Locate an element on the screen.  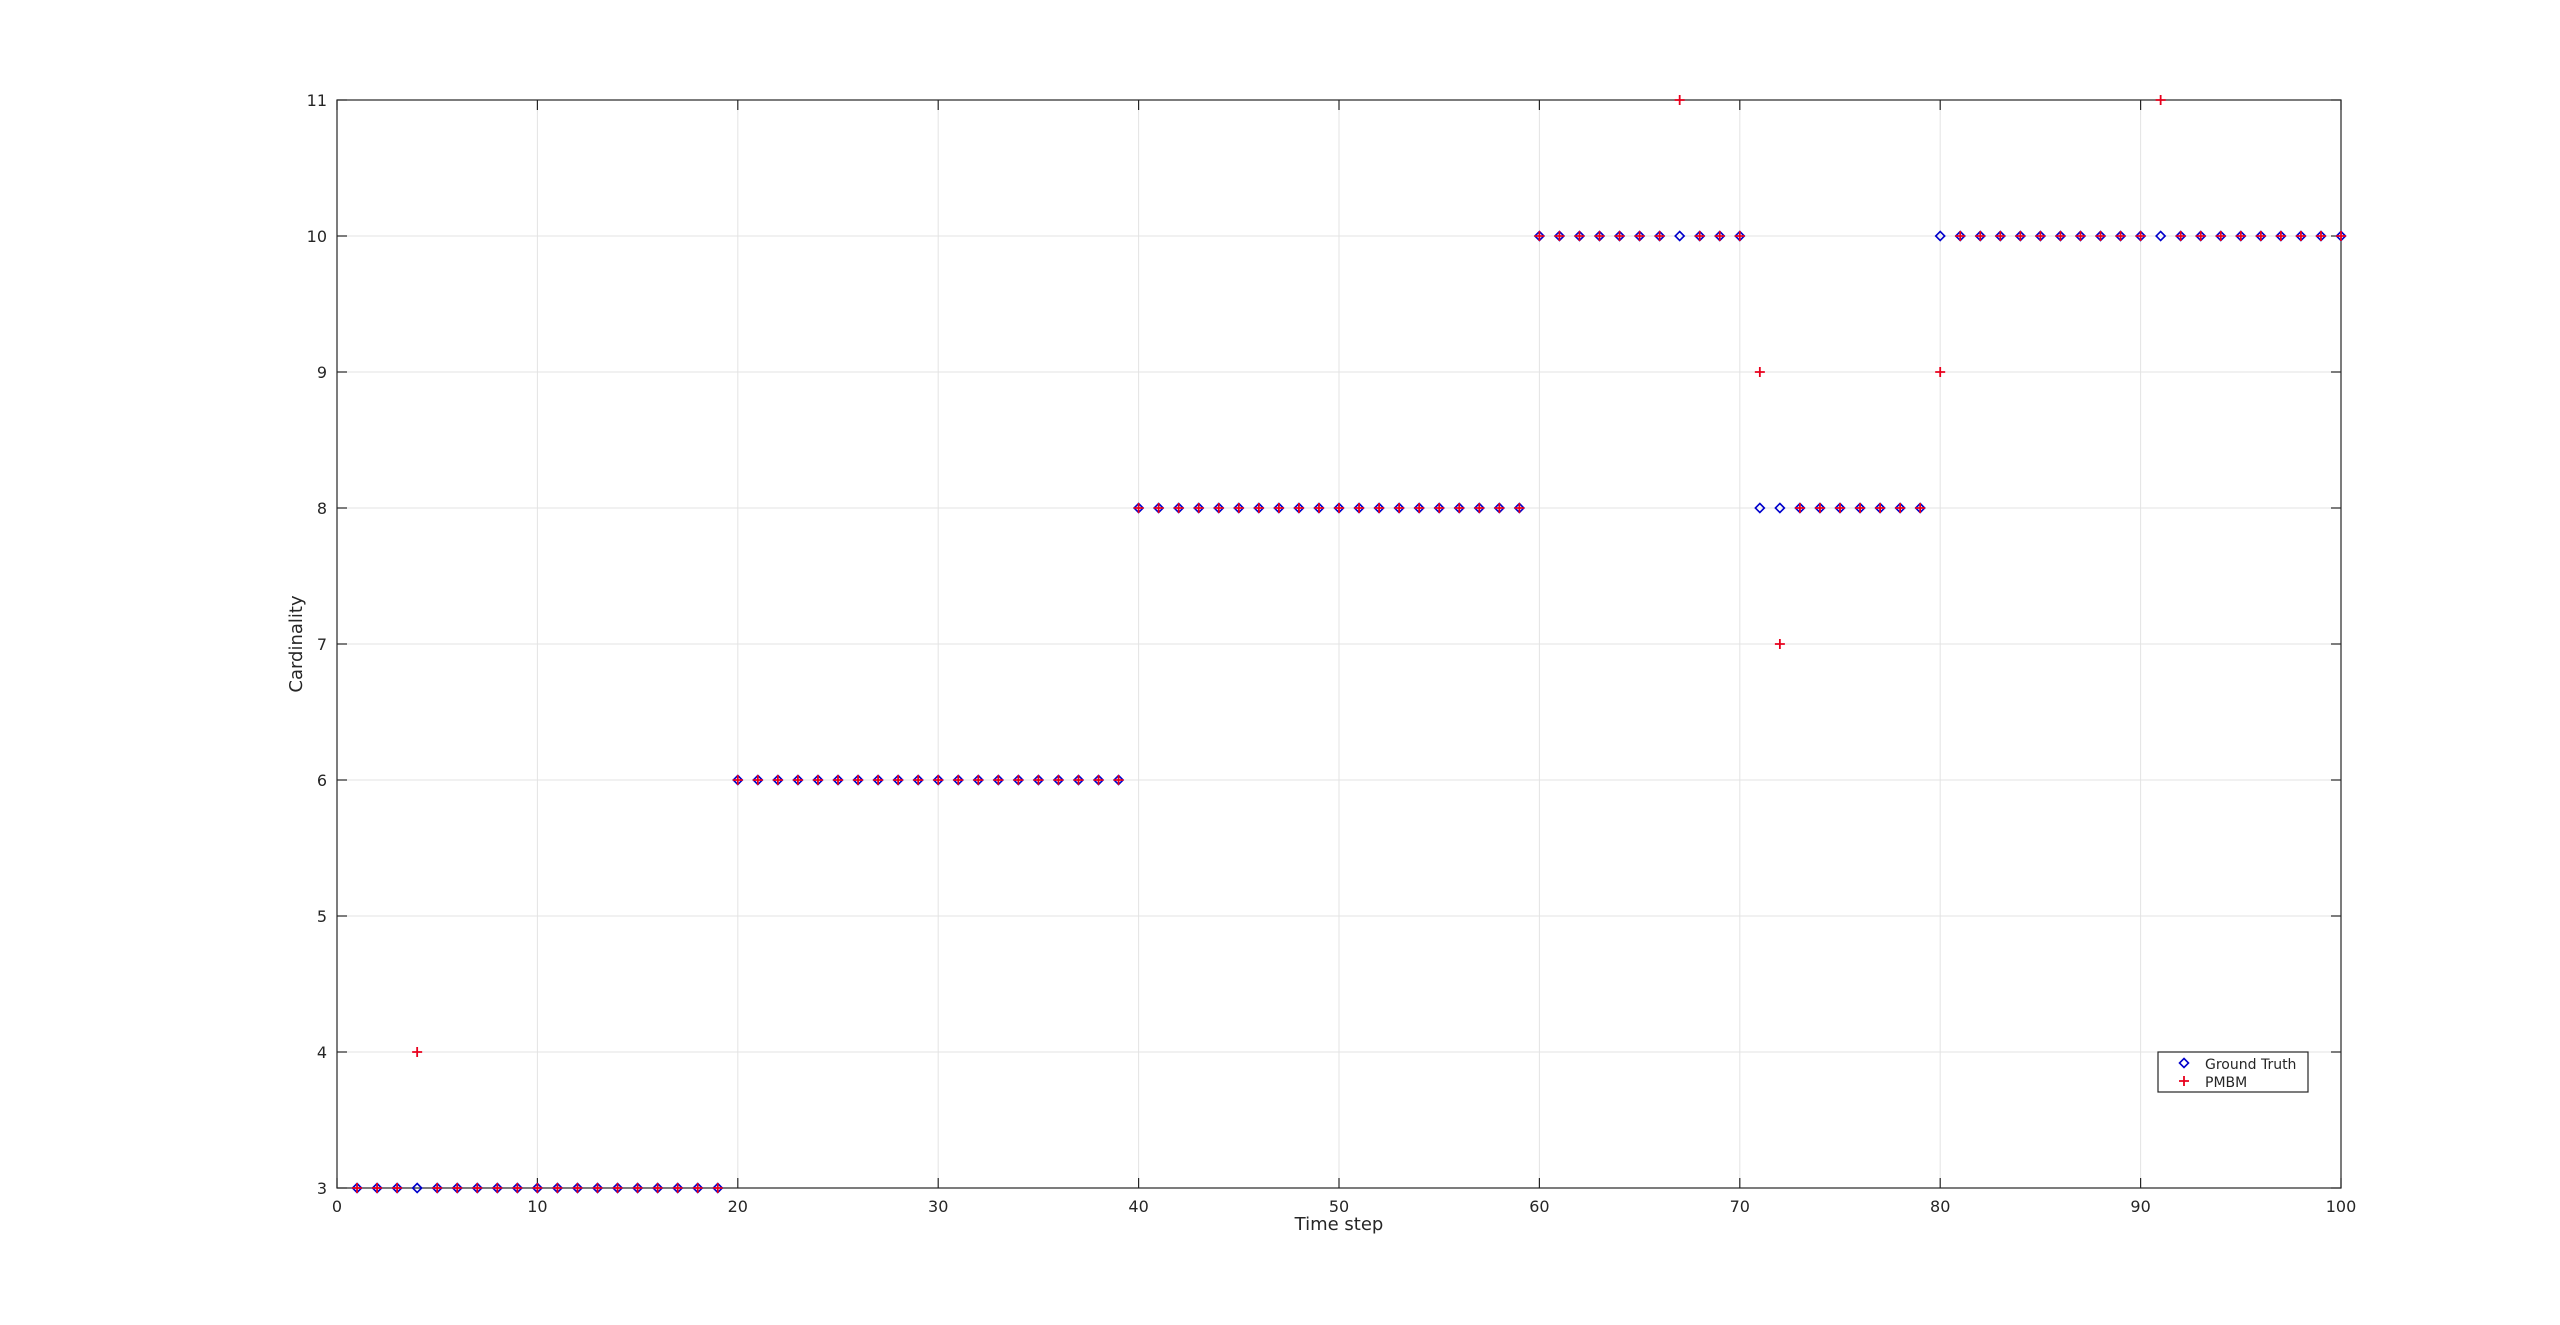
y-axis-label: Cardinality is located at coordinates (296, 644).